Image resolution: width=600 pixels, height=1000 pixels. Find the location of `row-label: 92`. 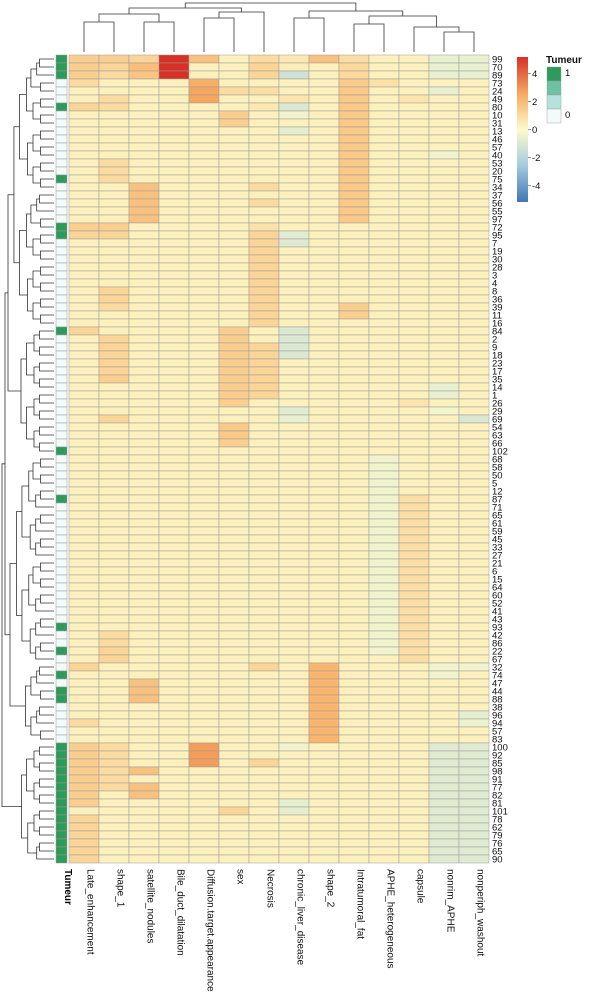

row-label: 92 is located at coordinates (497, 755).